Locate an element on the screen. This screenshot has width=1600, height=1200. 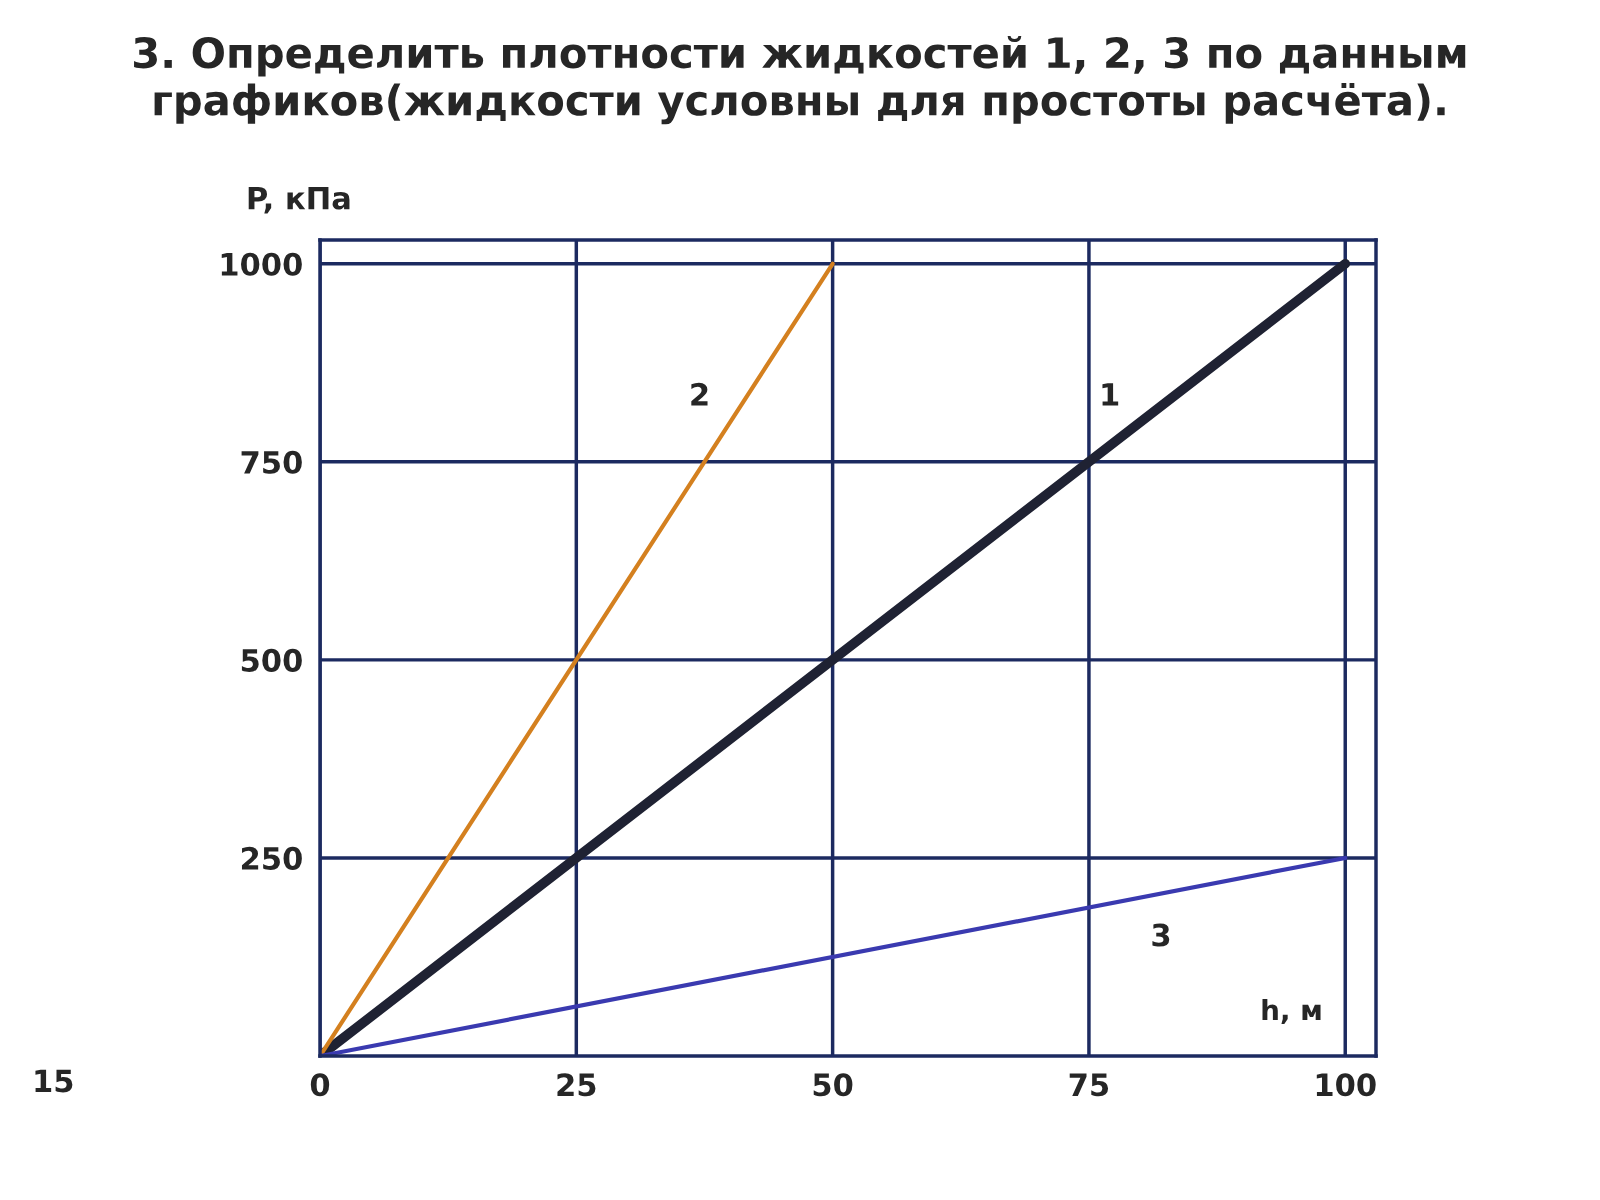
y-tick-label: 750 is located at coordinates (271, 462).